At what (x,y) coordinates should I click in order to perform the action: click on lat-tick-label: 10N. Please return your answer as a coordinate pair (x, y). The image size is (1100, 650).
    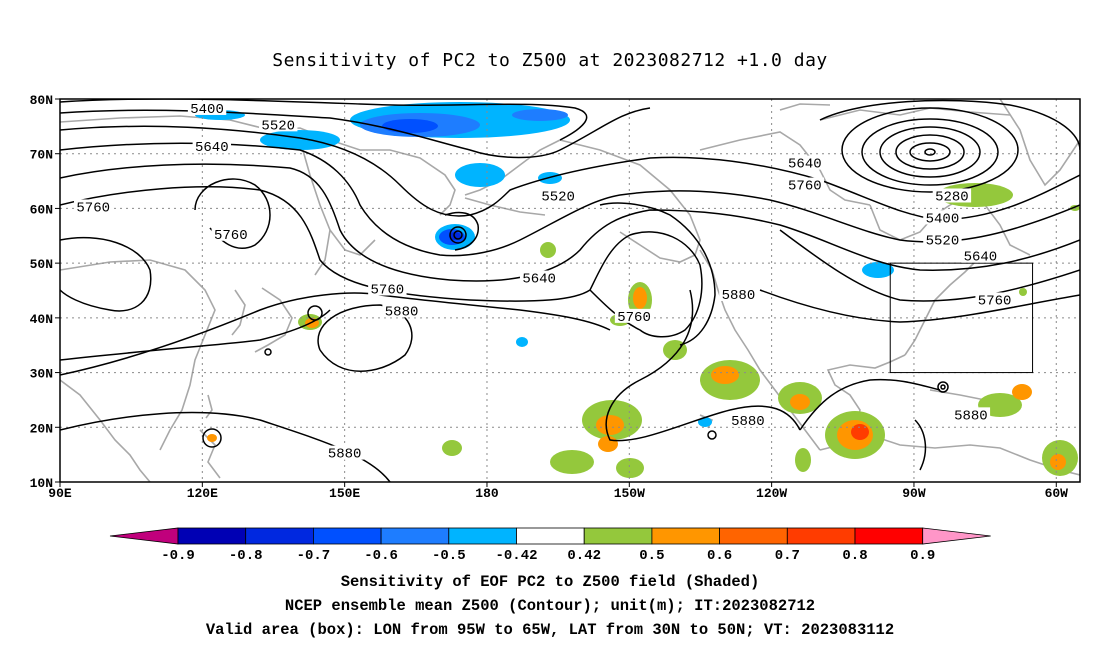
    Looking at the image, I should click on (41, 483).